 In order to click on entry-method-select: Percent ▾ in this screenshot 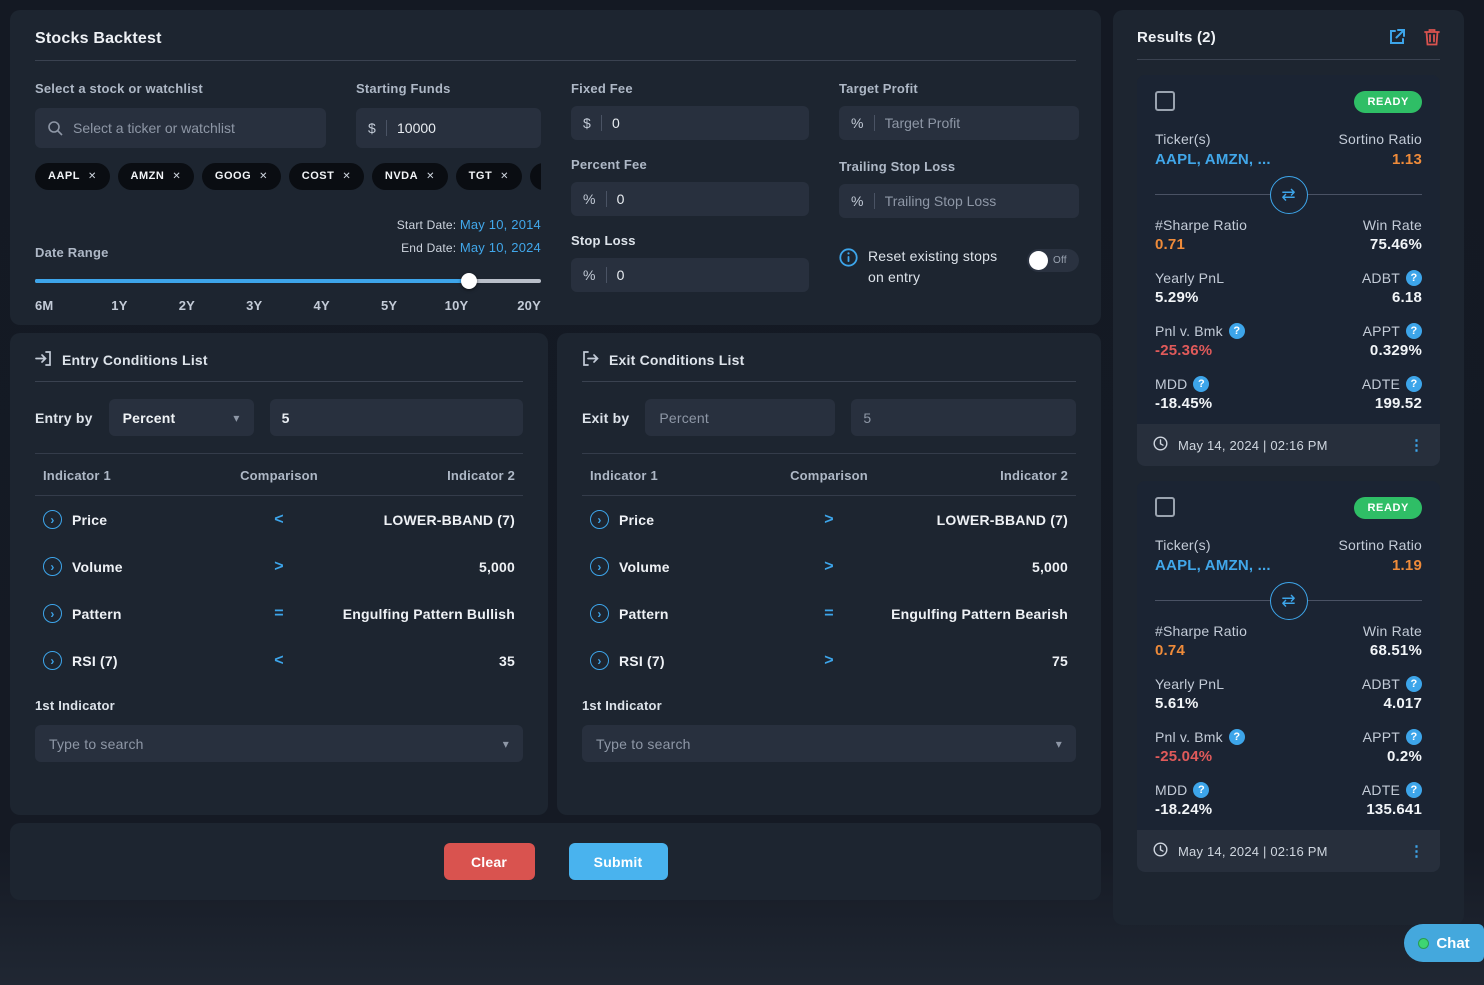, I will do `click(181, 417)`.